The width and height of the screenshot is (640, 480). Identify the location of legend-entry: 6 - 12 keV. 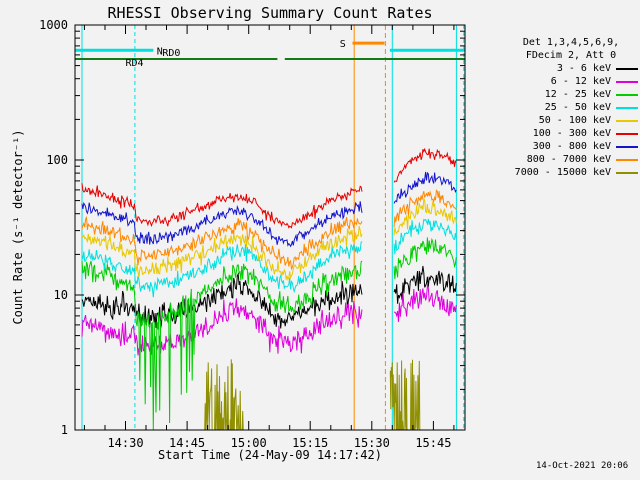
(571, 81).